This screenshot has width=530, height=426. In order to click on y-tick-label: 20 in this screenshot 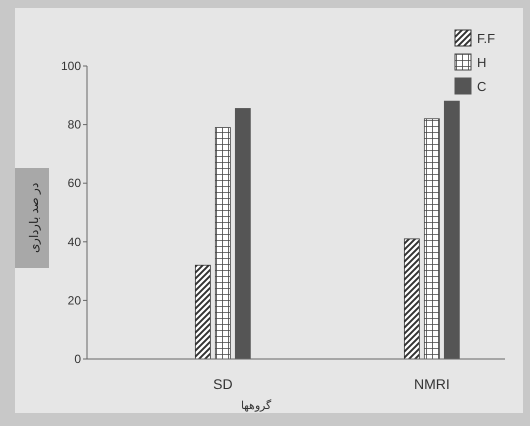, I will do `click(75, 300)`.